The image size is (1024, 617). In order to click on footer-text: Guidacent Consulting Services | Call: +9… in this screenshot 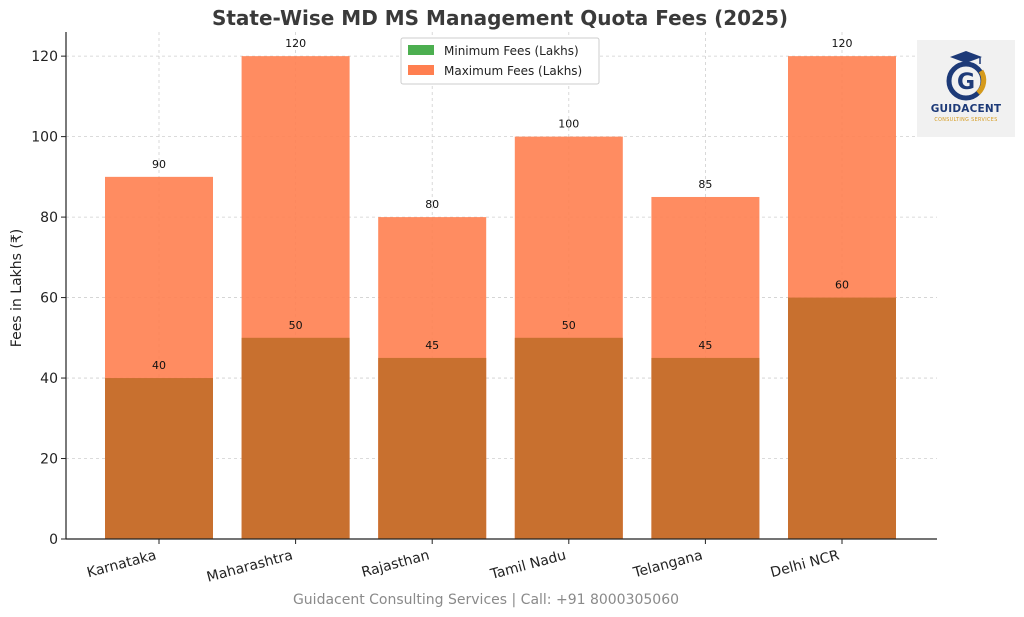, I will do `click(486, 600)`.